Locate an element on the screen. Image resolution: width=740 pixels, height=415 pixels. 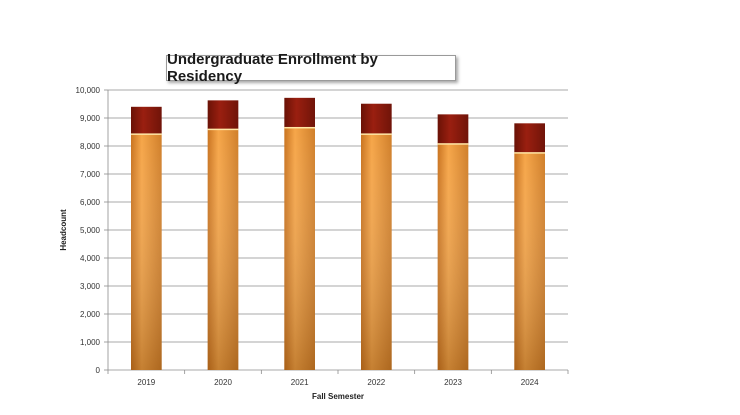
bar-lower-shade-2020 is located at coordinates (223, 249).